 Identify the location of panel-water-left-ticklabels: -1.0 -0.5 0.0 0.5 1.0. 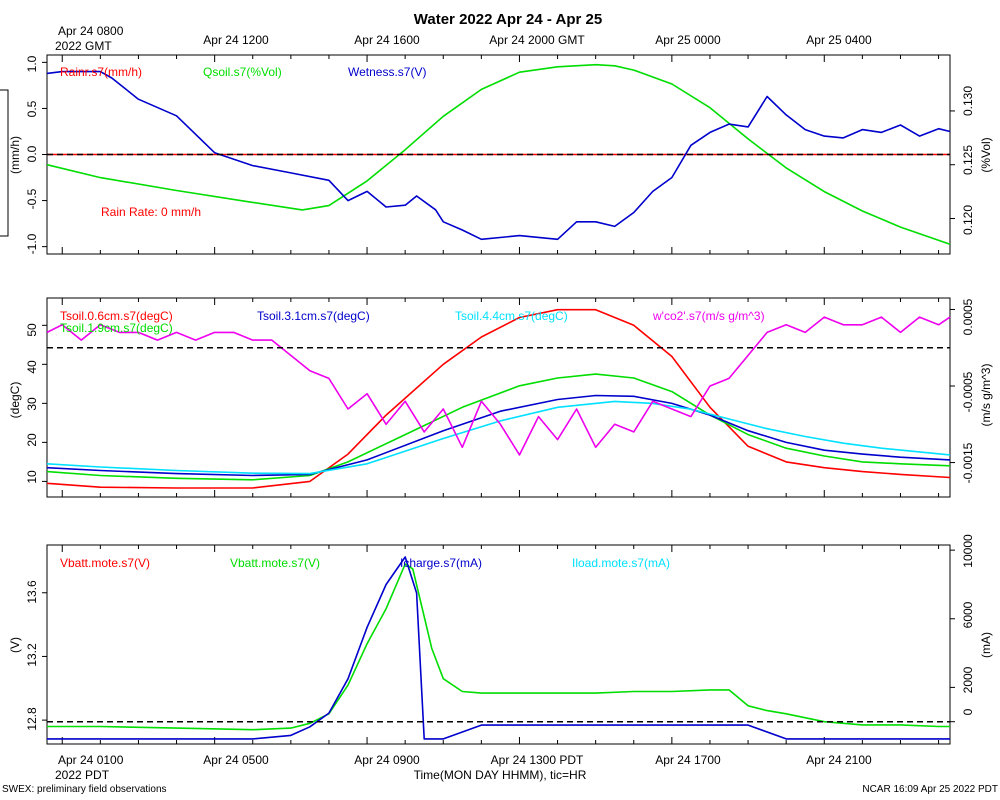
(32, 154).